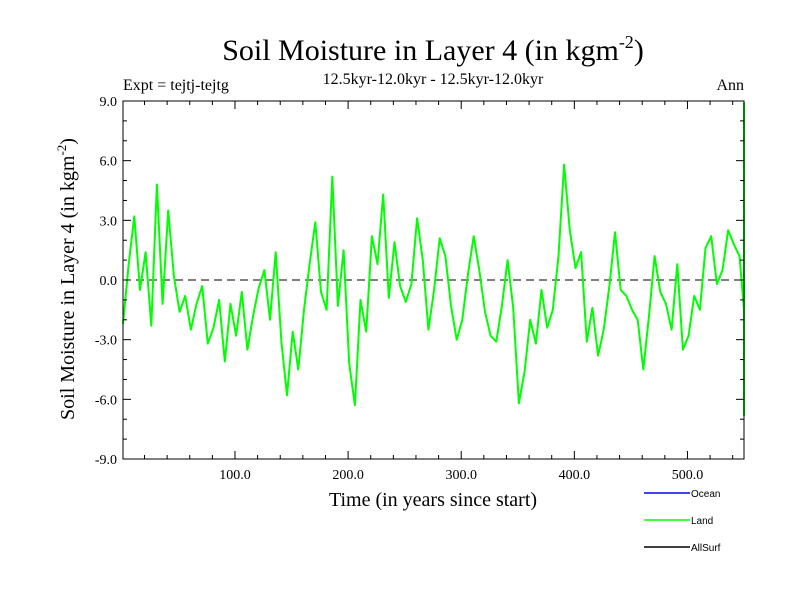 The height and width of the screenshot is (600, 800). I want to click on y-tick-label: 3.0, so click(109, 221).